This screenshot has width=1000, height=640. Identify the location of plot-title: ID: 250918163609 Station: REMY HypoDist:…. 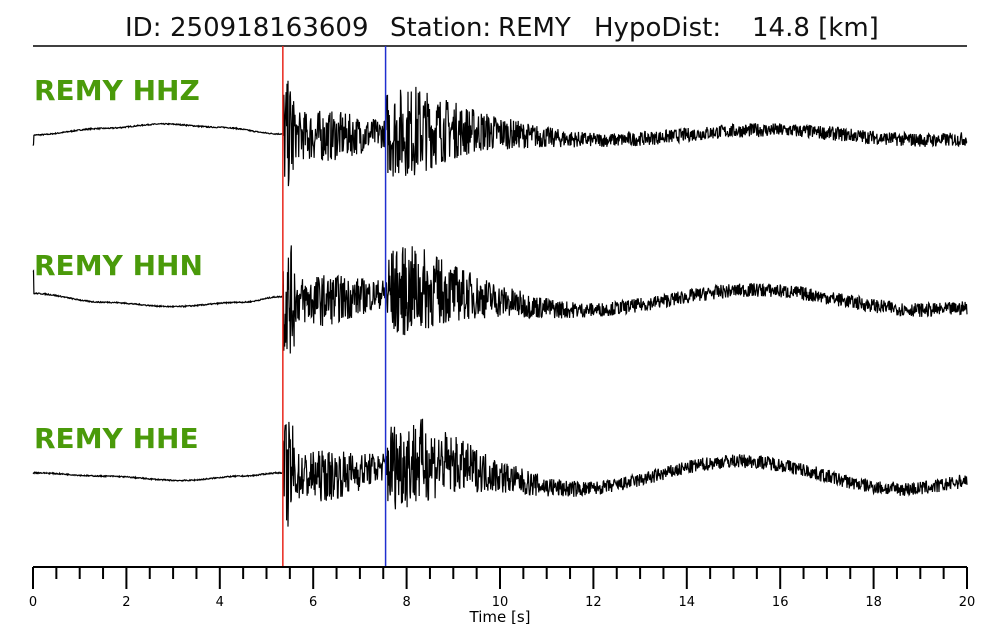
(502, 28).